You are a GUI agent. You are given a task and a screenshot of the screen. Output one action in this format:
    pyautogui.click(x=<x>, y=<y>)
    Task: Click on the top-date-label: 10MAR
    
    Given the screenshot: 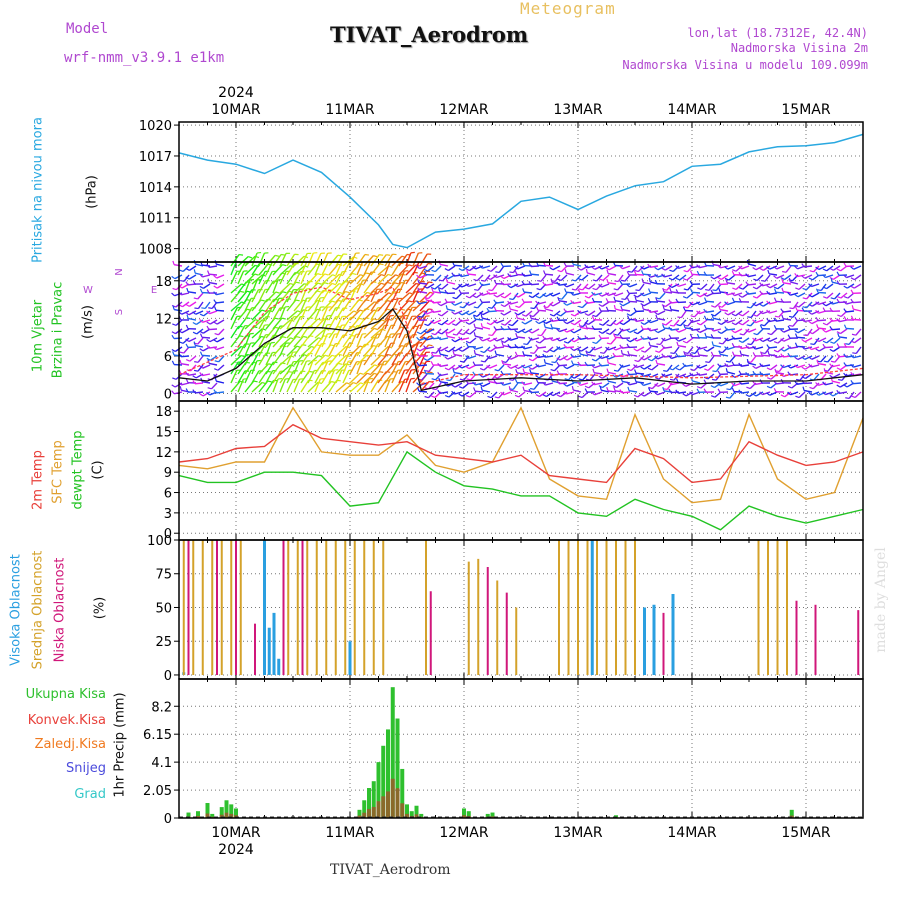 What is the action you would take?
    pyautogui.click(x=235, y=110)
    